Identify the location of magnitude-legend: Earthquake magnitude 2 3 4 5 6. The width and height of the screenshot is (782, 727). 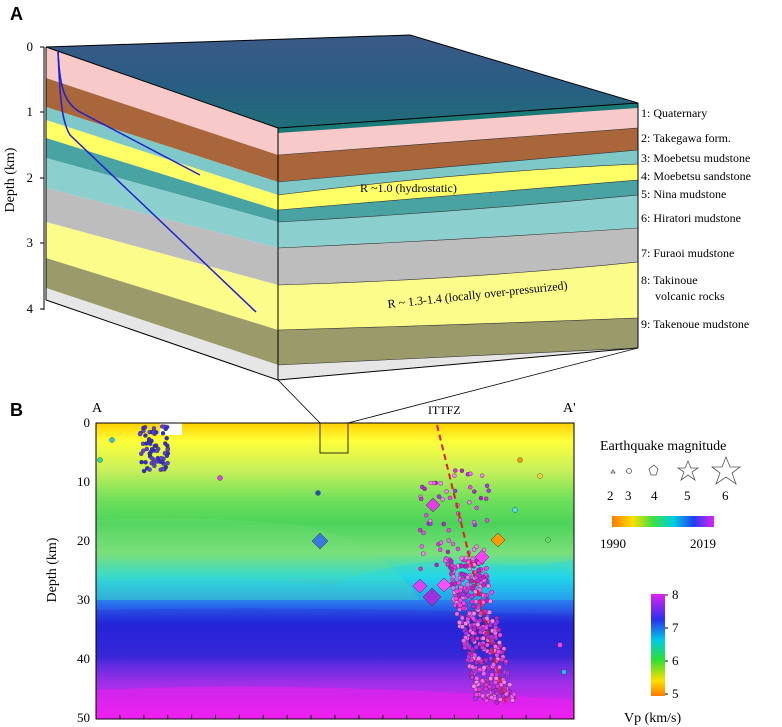
(671, 471).